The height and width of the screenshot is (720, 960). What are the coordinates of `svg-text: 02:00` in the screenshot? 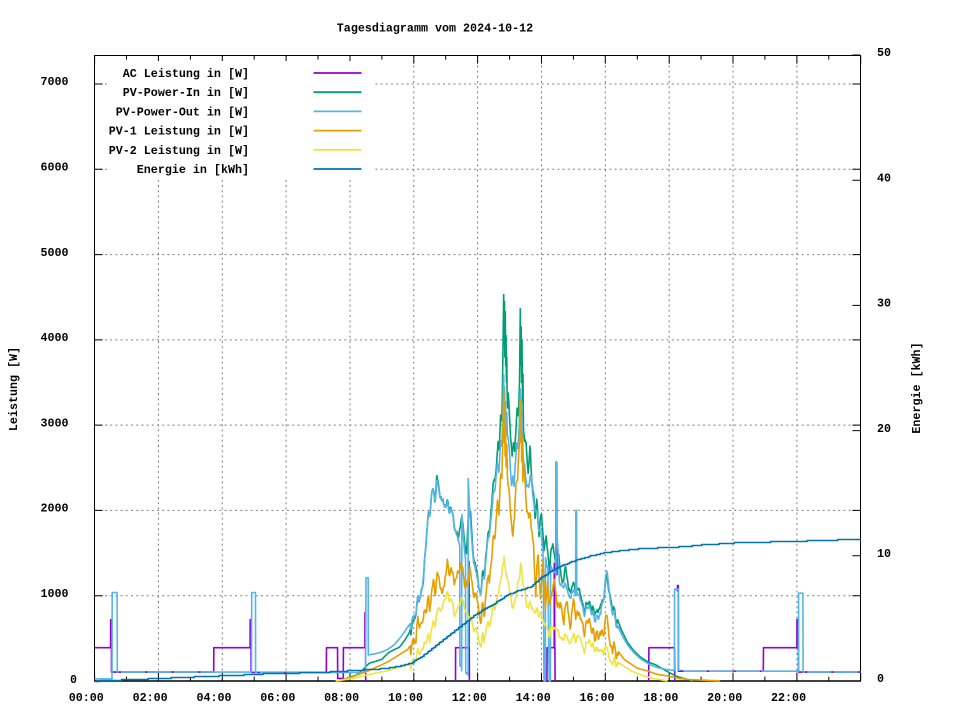 It's located at (150, 698).